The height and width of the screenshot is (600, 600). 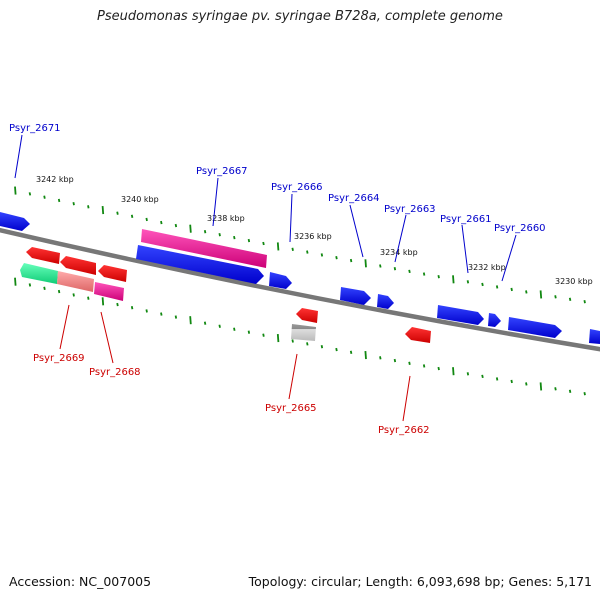 I want to click on gene-label-psyr-2671: Psyr_2671, so click(x=35, y=128).